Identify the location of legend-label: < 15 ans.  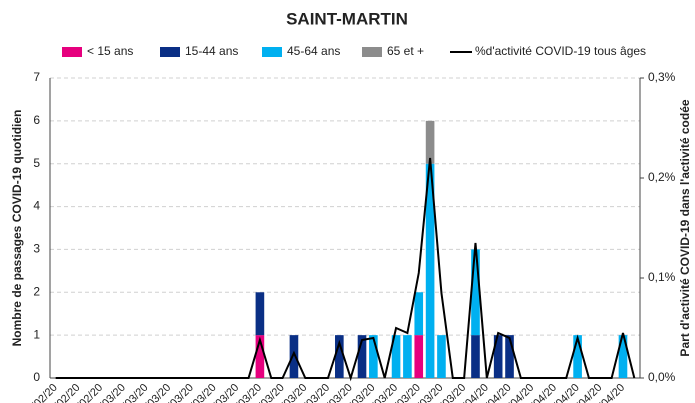
(110, 51).